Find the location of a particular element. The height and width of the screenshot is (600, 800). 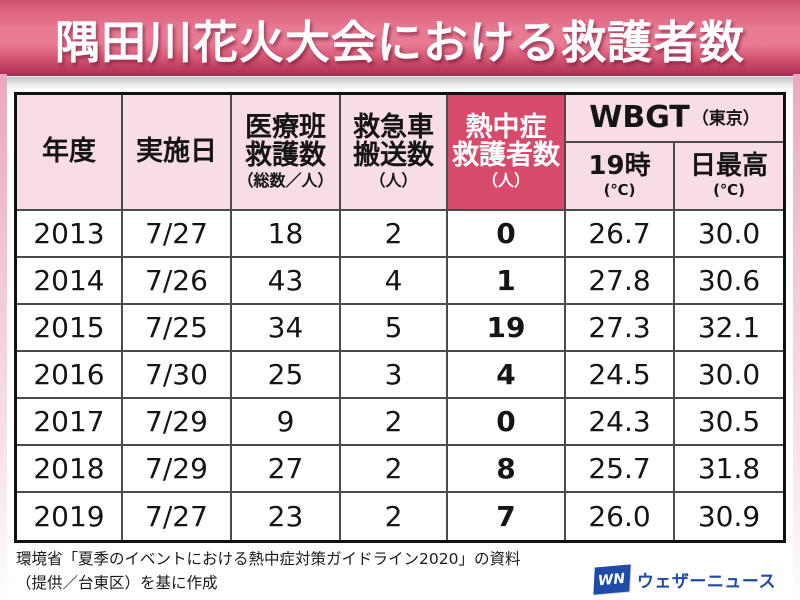

table-cell-heatstroke: 1 is located at coordinates (507, 281).